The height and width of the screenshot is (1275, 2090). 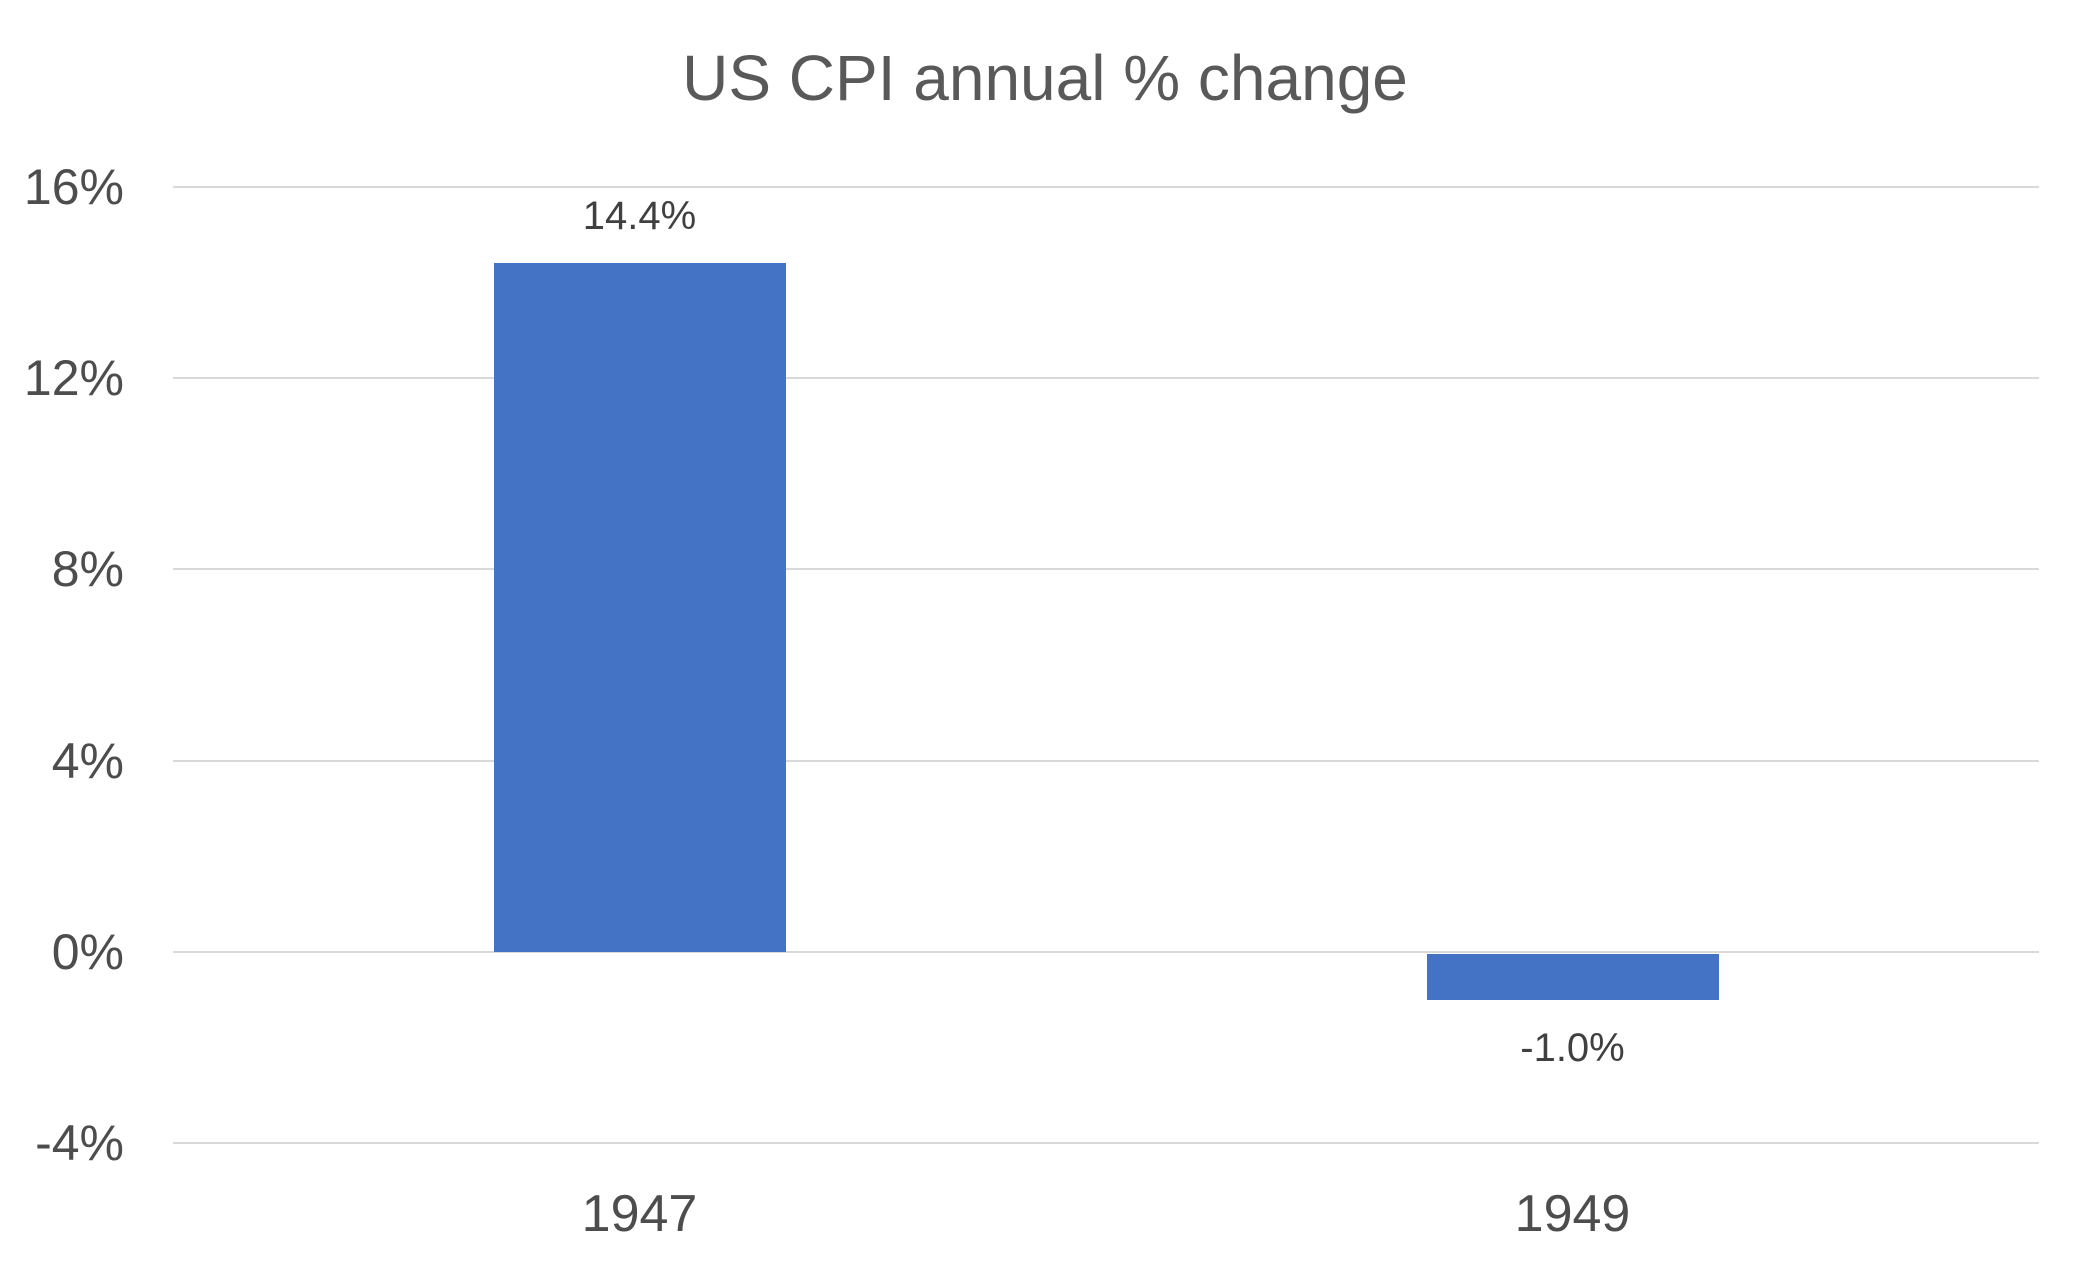 I want to click on bar-1947, so click(x=639, y=607).